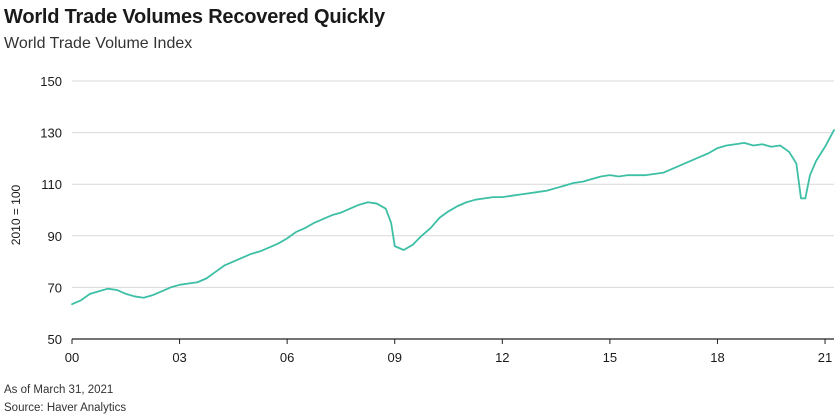 The image size is (840, 420). Describe the element at coordinates (98, 43) in the screenshot. I see `chart-subtitle: World Trade Volume Index` at that location.